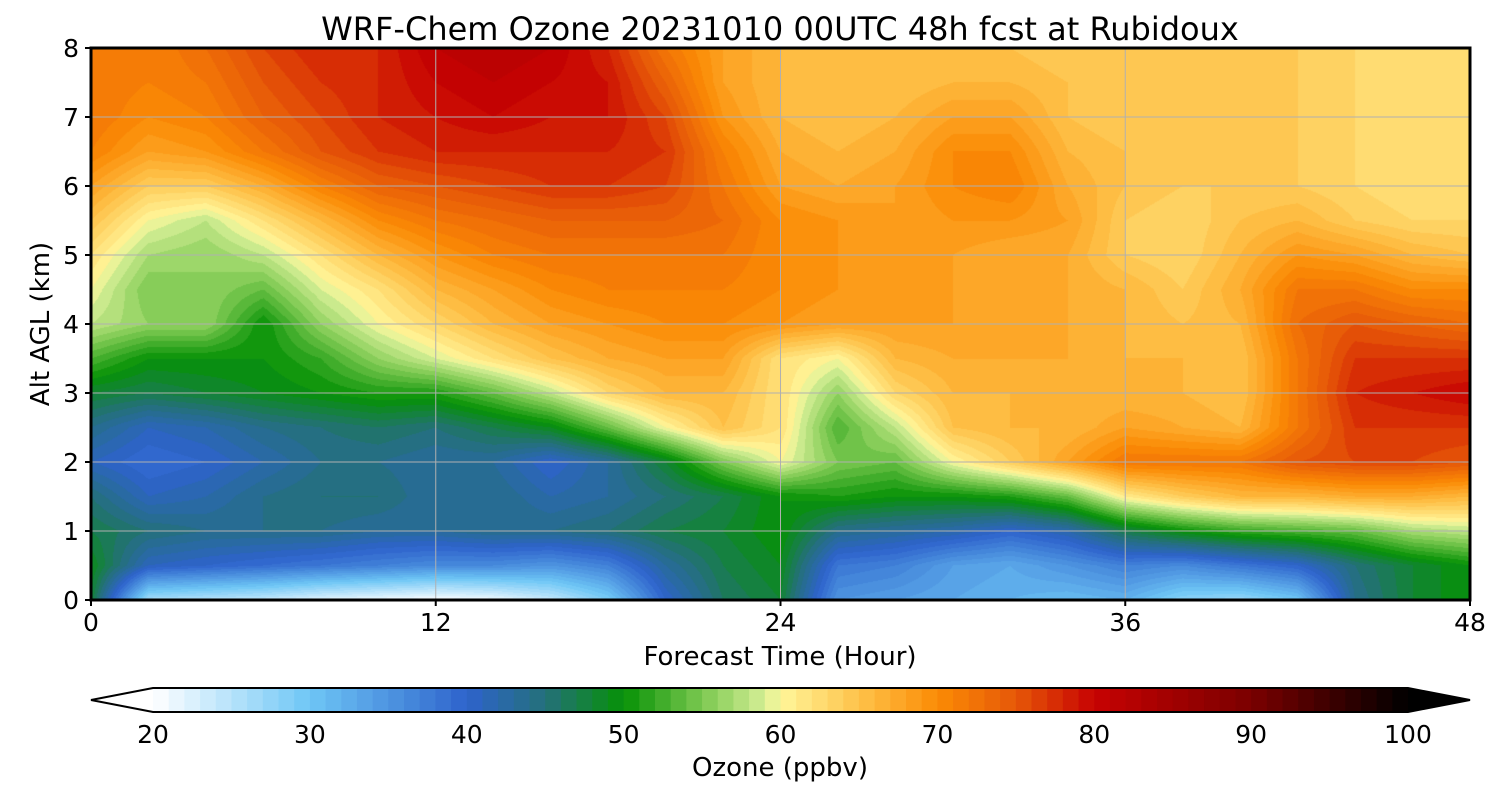  I want to click on colorbar-outline, so click(780, 700).